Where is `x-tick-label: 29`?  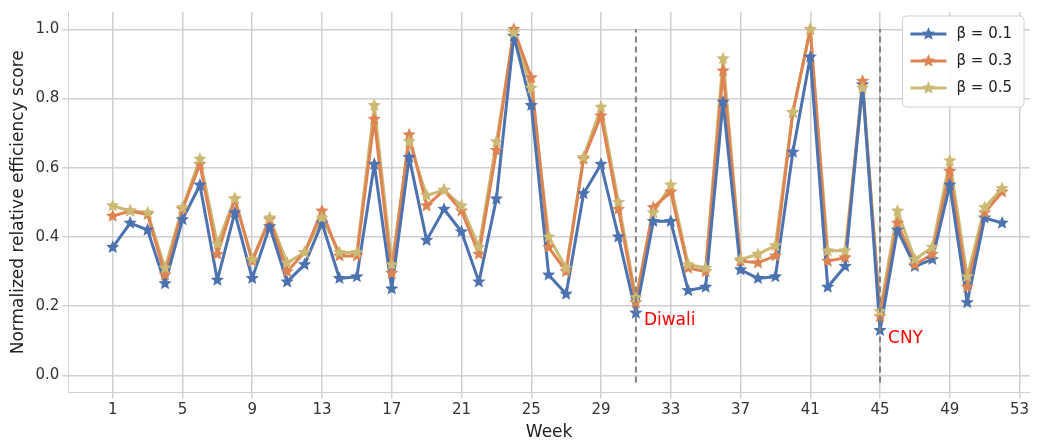
x-tick-label: 29 is located at coordinates (601, 409).